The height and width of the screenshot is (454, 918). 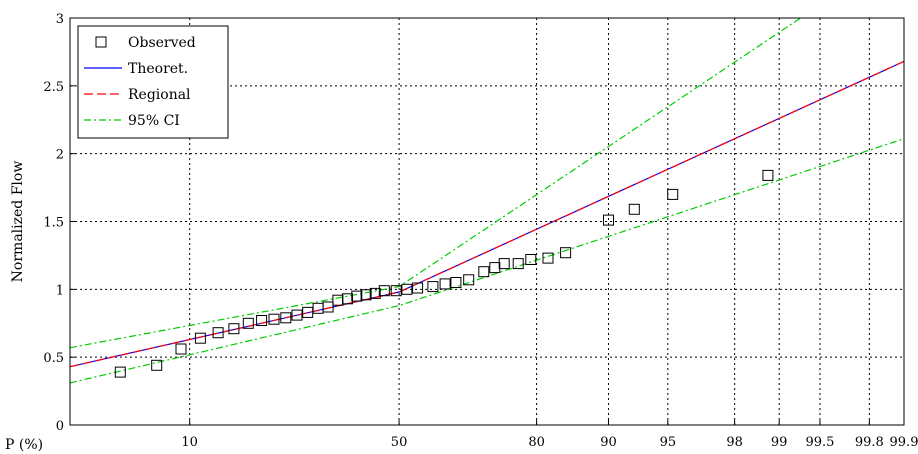 What do you see at coordinates (734, 442) in the screenshot?
I see `x-tick-label: 98` at bounding box center [734, 442].